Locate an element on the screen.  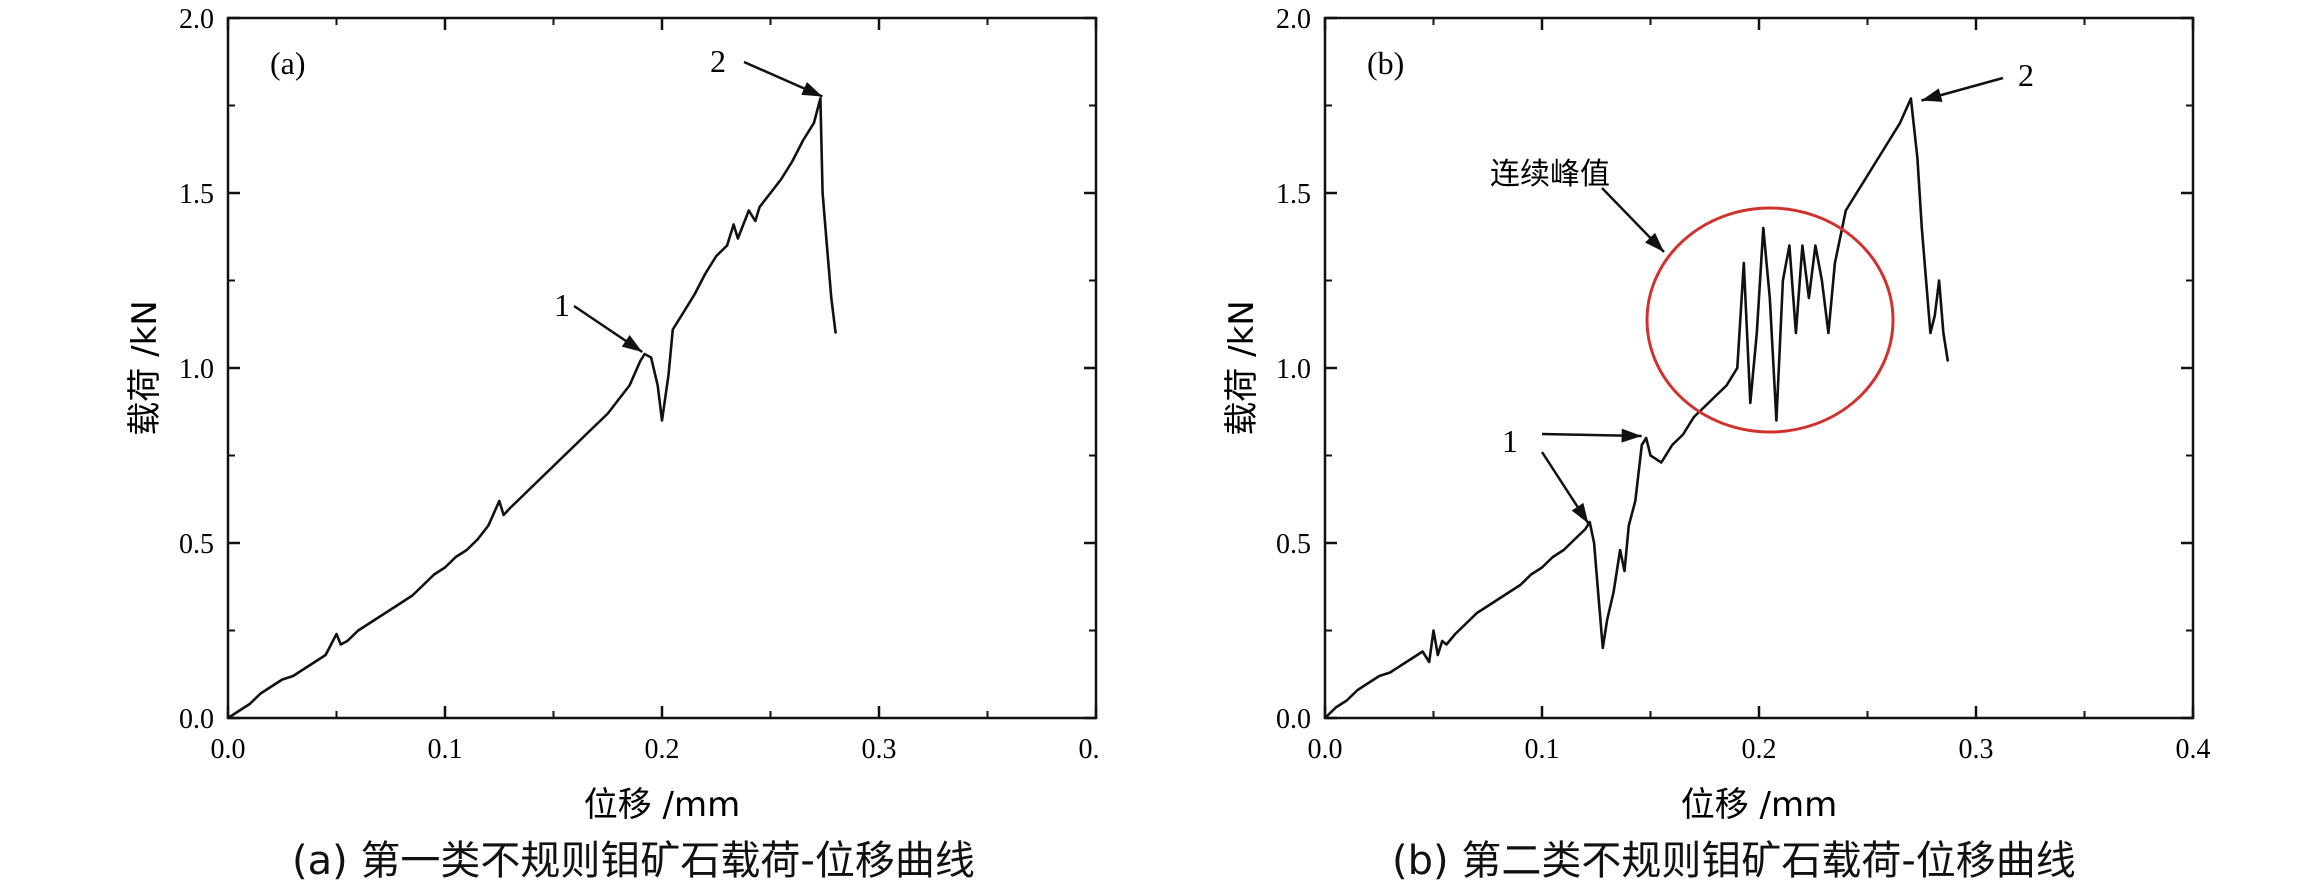
x-axis-label: 位移 /mm is located at coordinates (662, 805).